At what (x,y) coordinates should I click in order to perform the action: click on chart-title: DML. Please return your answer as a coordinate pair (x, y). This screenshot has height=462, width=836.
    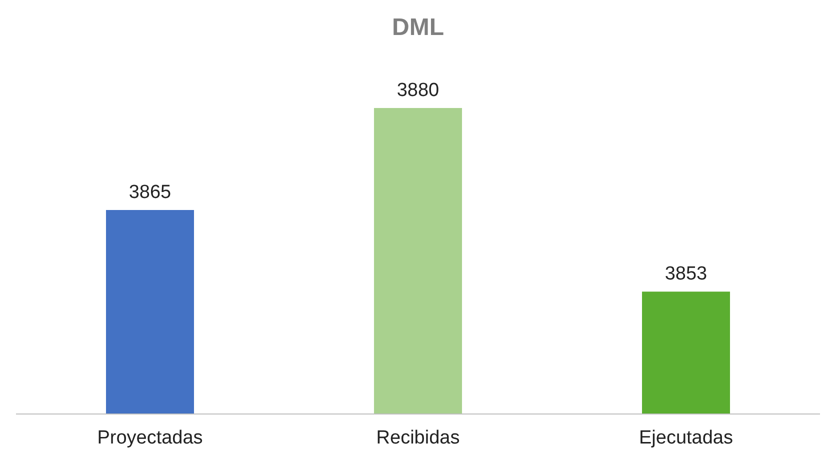
    Looking at the image, I should click on (418, 28).